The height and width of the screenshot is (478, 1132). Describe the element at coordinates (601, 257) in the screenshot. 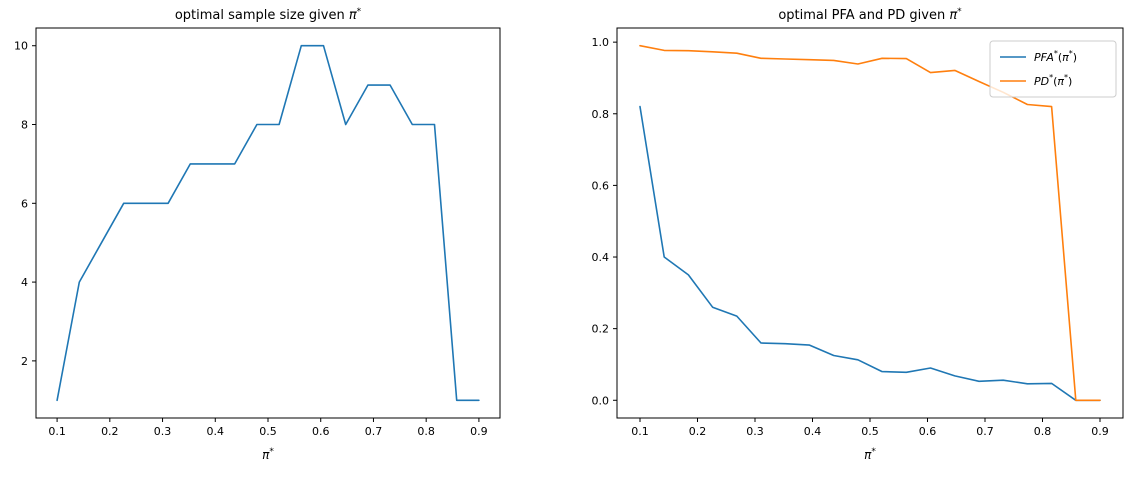

I see `y-tick-label: 0.4` at that location.